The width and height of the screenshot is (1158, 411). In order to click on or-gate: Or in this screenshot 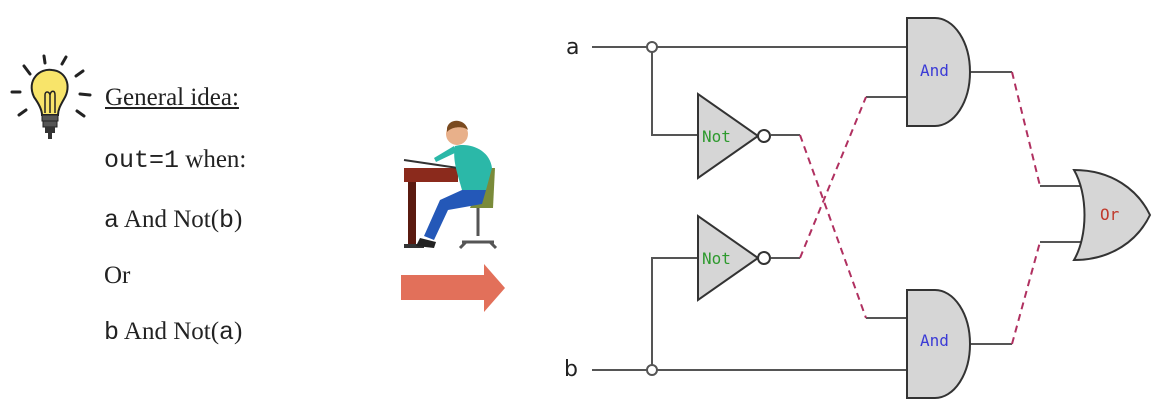, I will do `click(1112, 215)`.